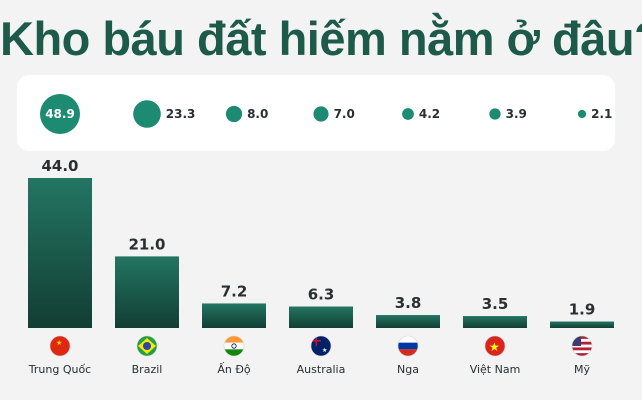 The width and height of the screenshot is (642, 400). I want to click on usa-flag-icon, so click(582, 346).